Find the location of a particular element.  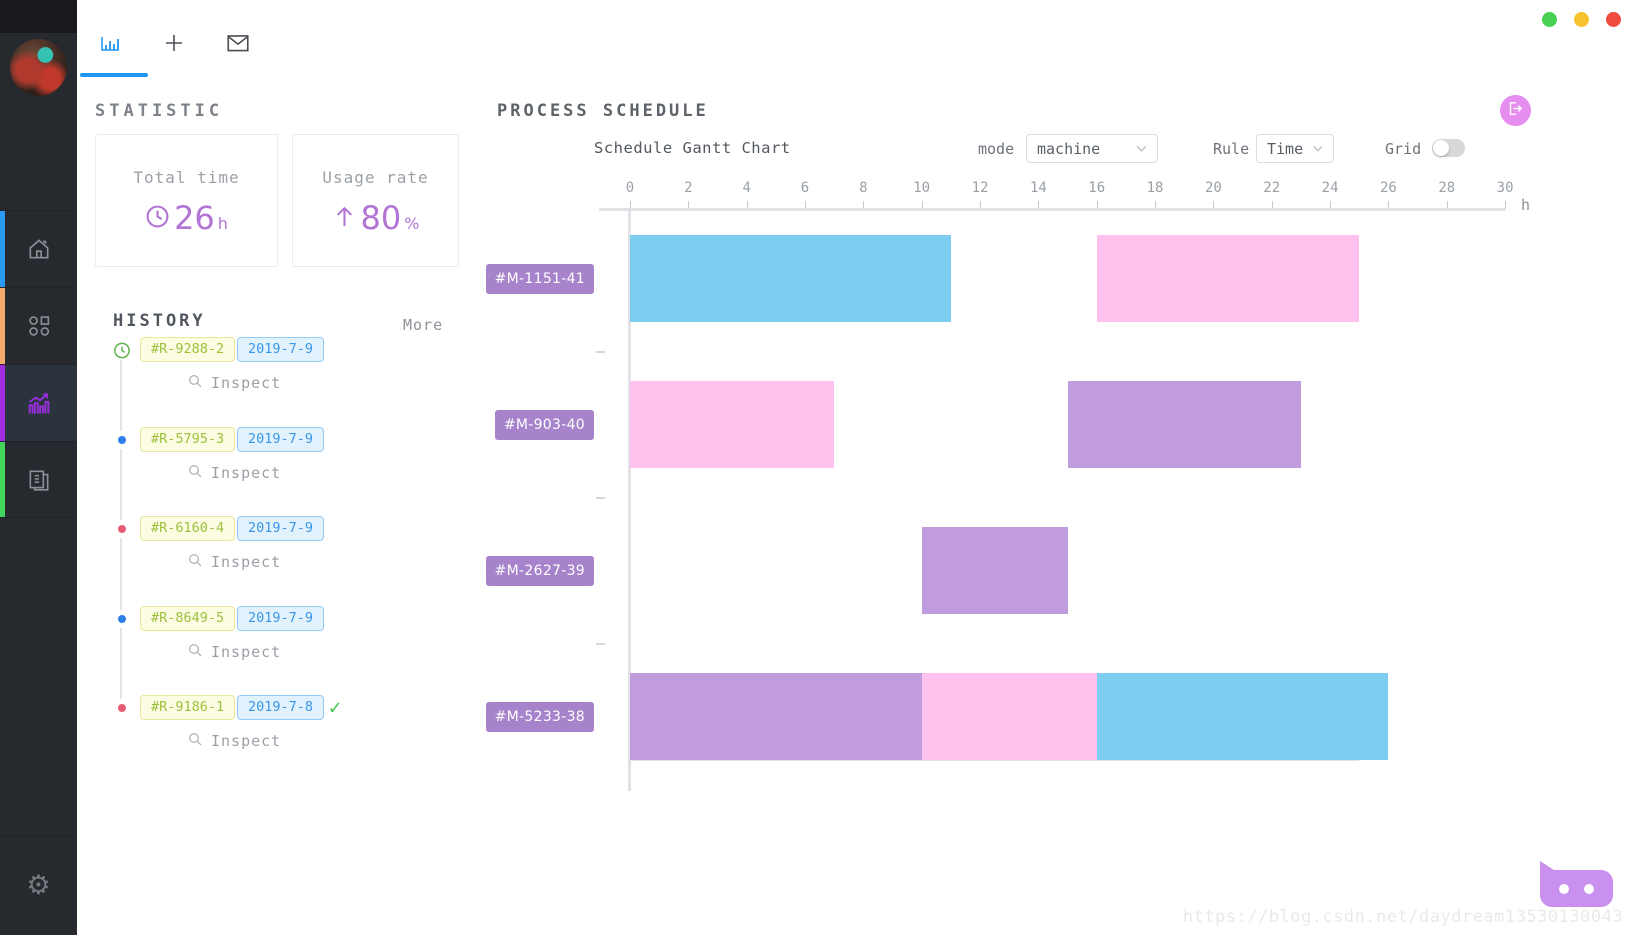

minimize-light is located at coordinates (1549, 19).